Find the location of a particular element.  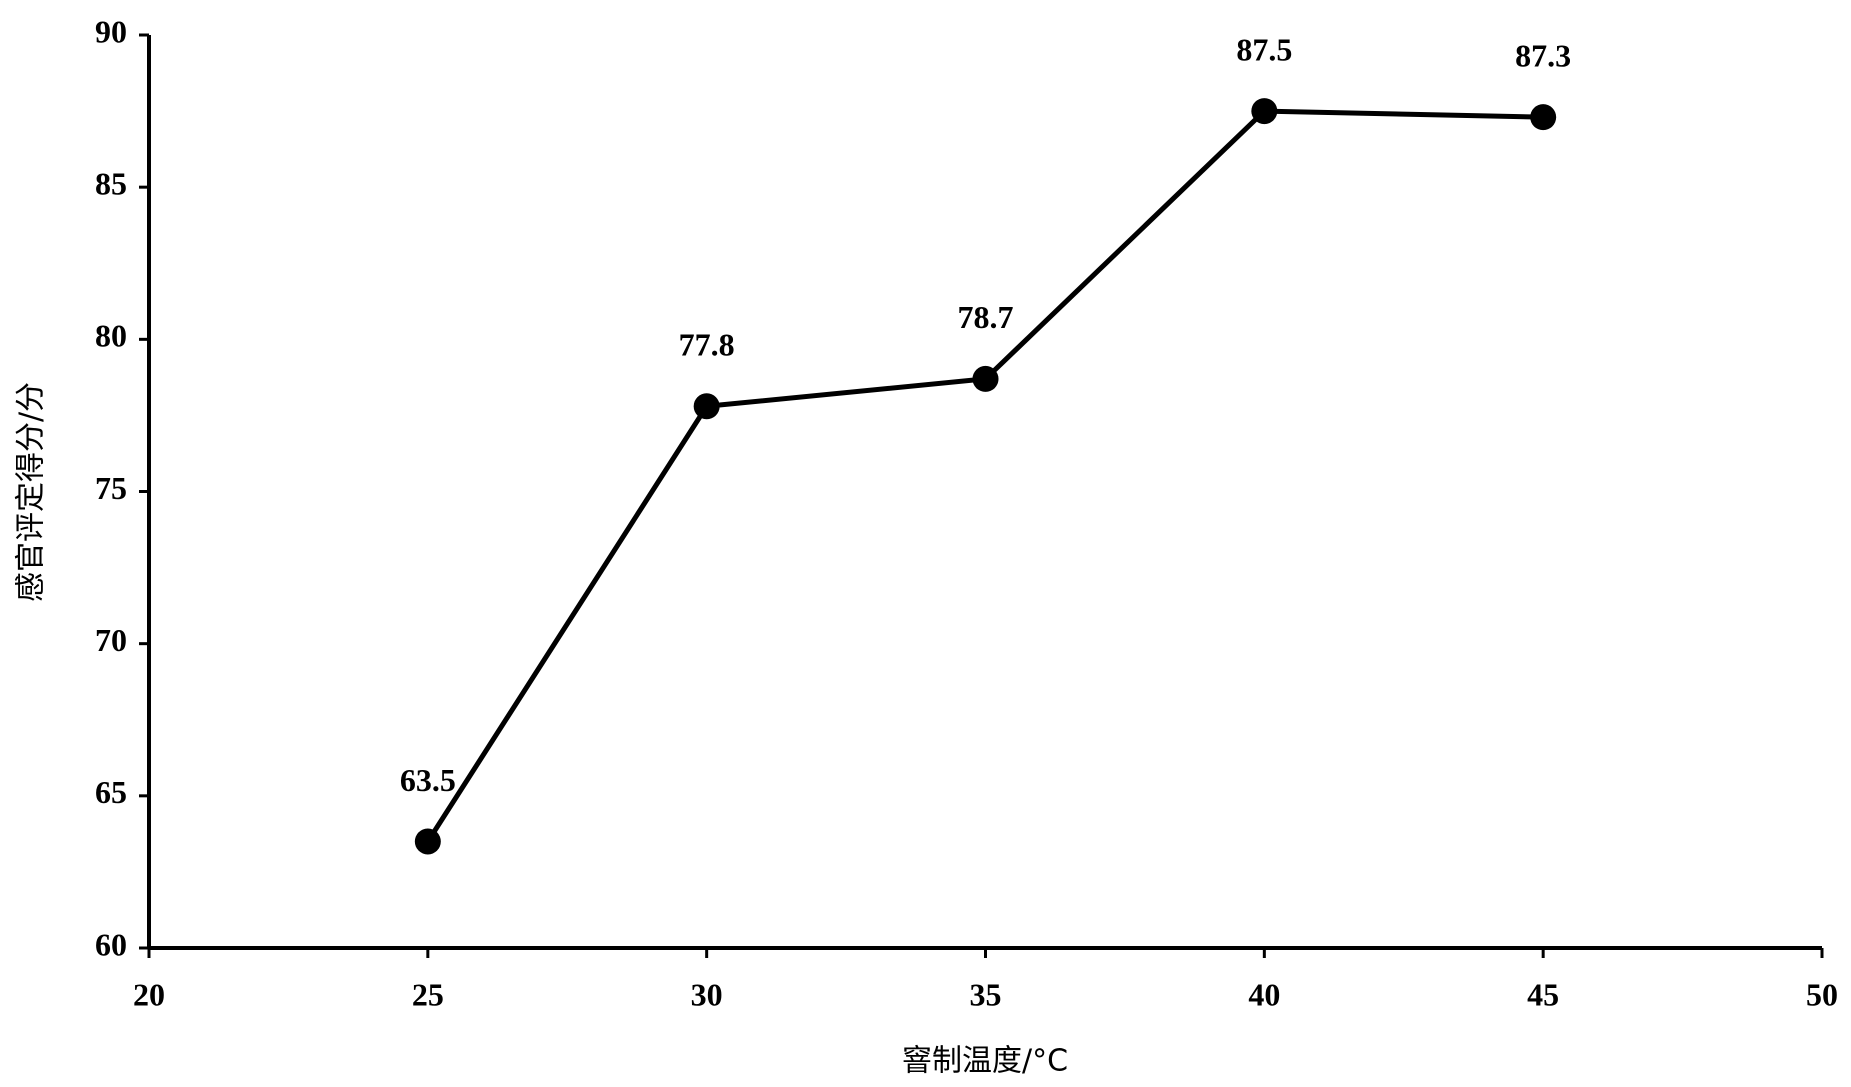

y-tick-label: 60 is located at coordinates (111, 944).